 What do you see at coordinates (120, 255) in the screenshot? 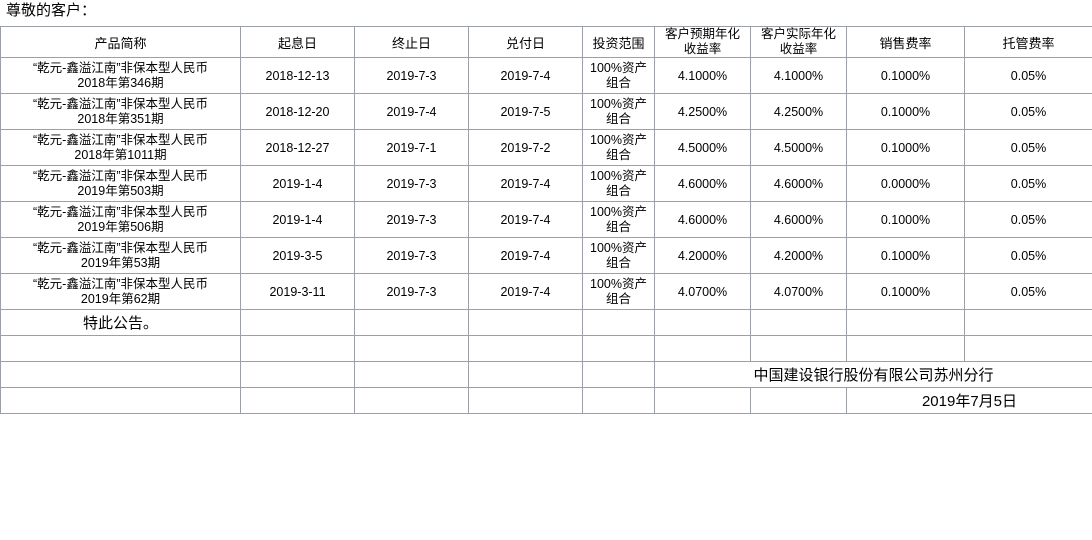
I see `cell-product-name: “乾元-鑫溢江南”非保本型人民币 2019年第53期` at bounding box center [120, 255].